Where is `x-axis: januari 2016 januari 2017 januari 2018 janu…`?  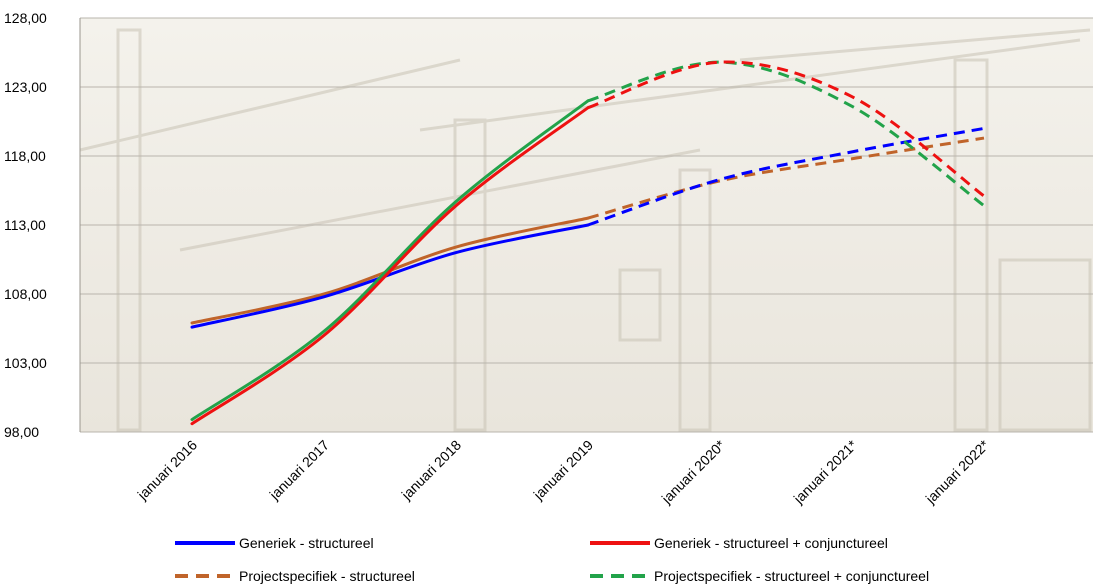
x-axis: januari 2016 januari 2017 januari 2018 janu… is located at coordinates (563, 471).